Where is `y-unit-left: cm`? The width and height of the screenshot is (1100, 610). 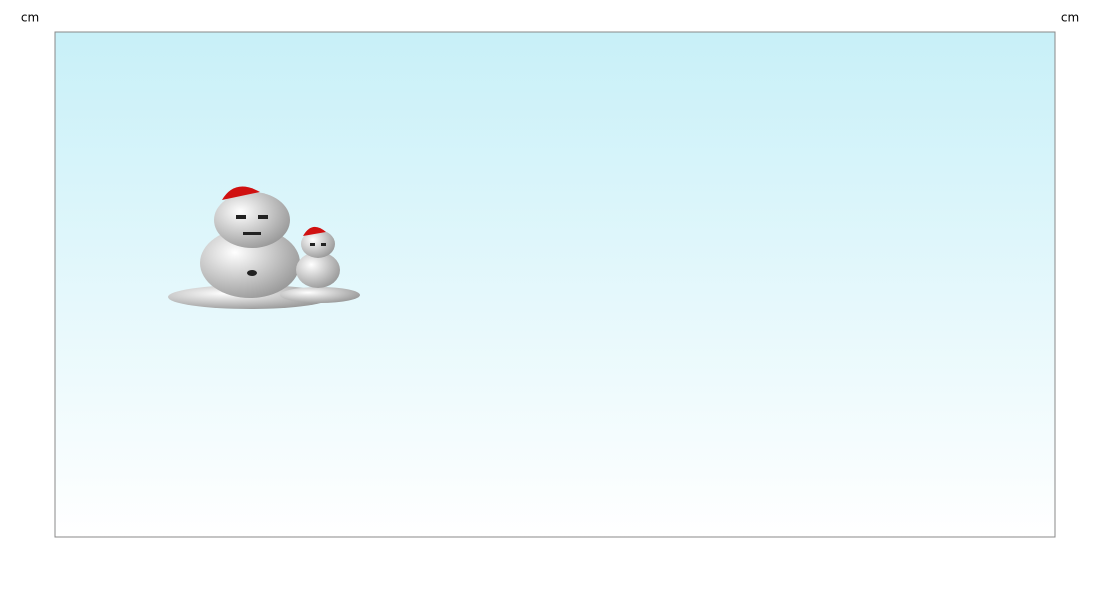 y-unit-left: cm is located at coordinates (30, 18).